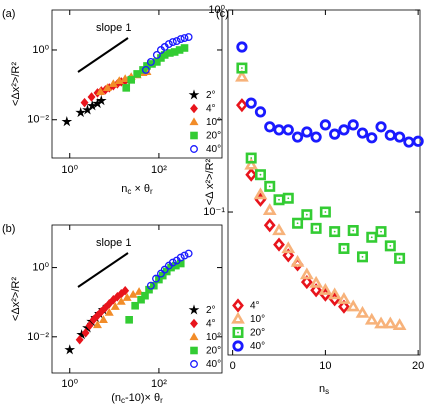  Describe the element at coordinates (418, 366) in the screenshot. I see `x-tick-label: 20` at that location.